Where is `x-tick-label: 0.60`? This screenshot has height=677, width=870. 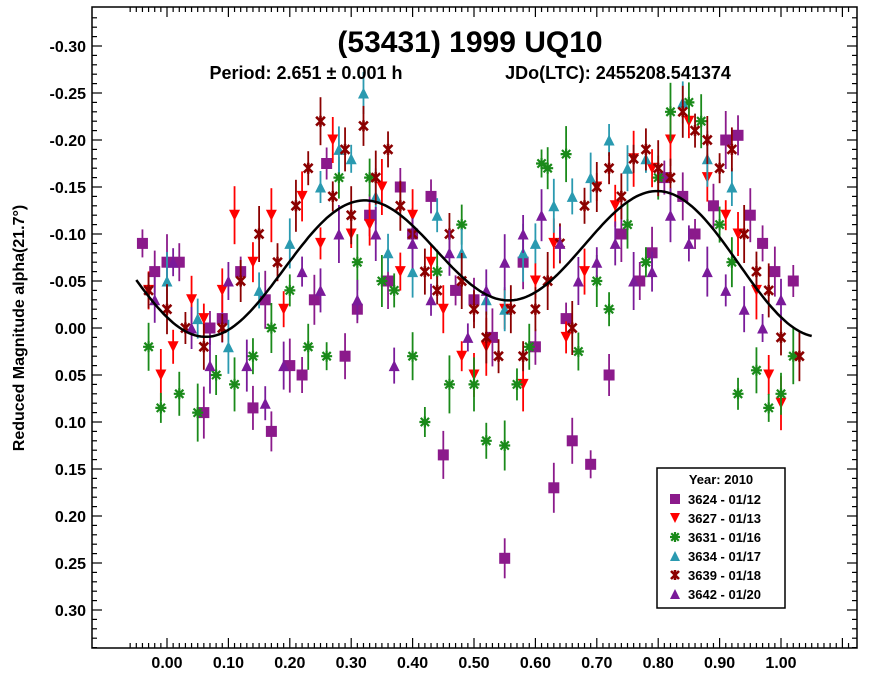
x-tick-label: 0.60 is located at coordinates (535, 663).